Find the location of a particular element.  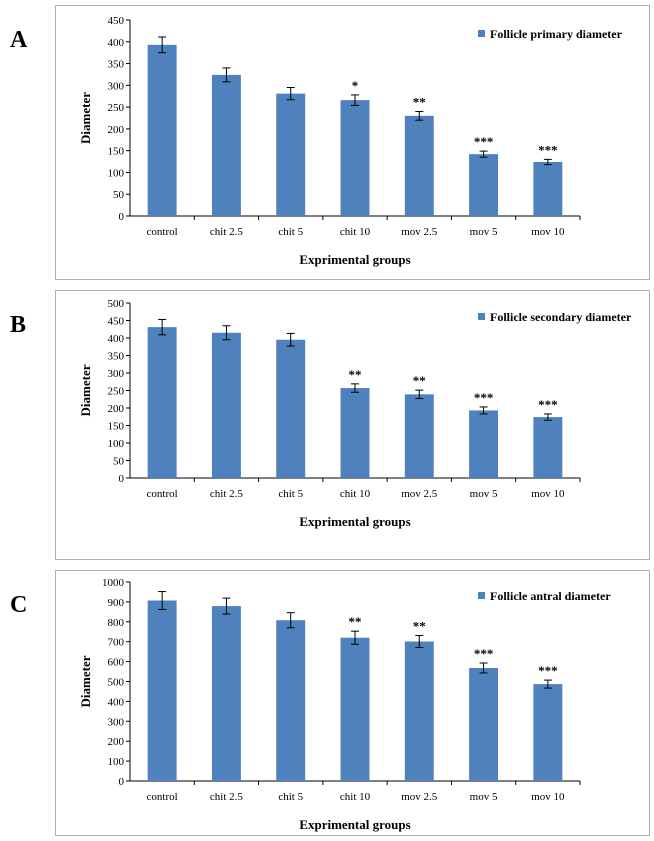

y-tick-label: 600 is located at coordinates (116, 663).